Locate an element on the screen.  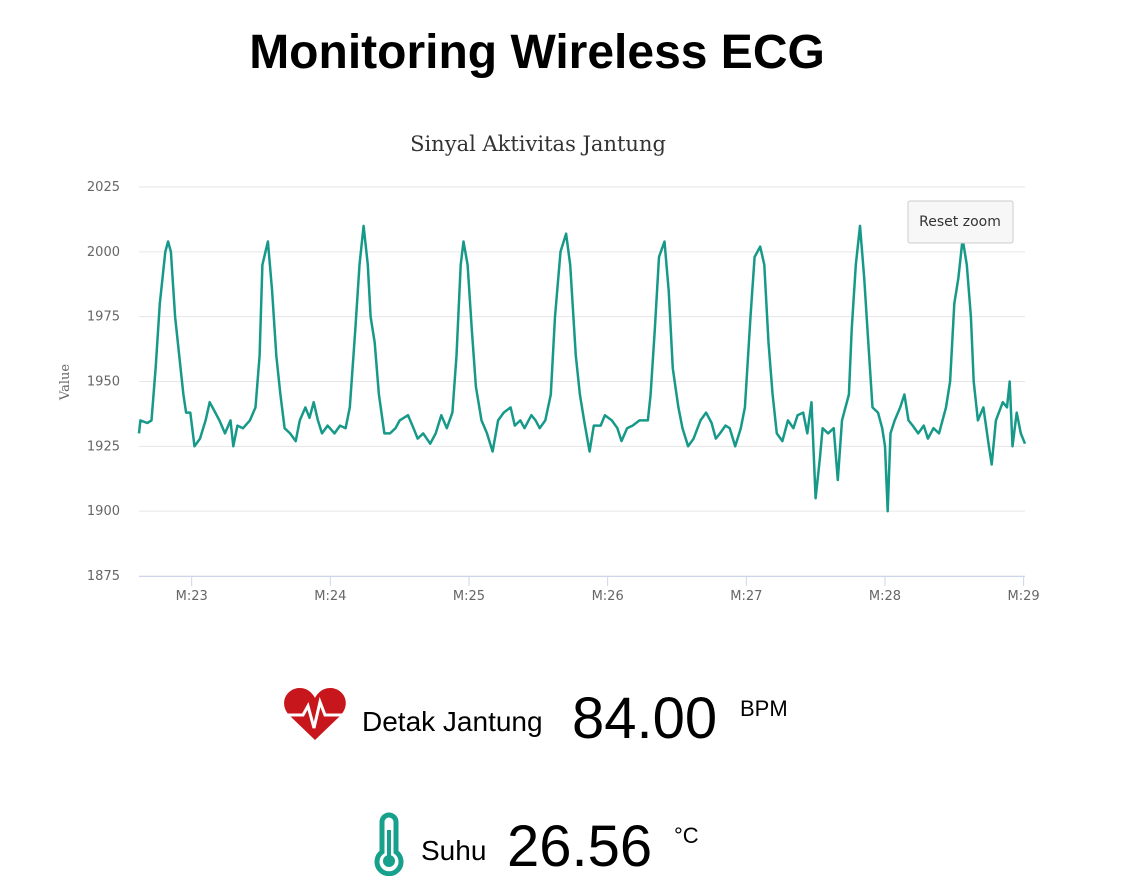
x-tick-label: M:25 is located at coordinates (469, 596).